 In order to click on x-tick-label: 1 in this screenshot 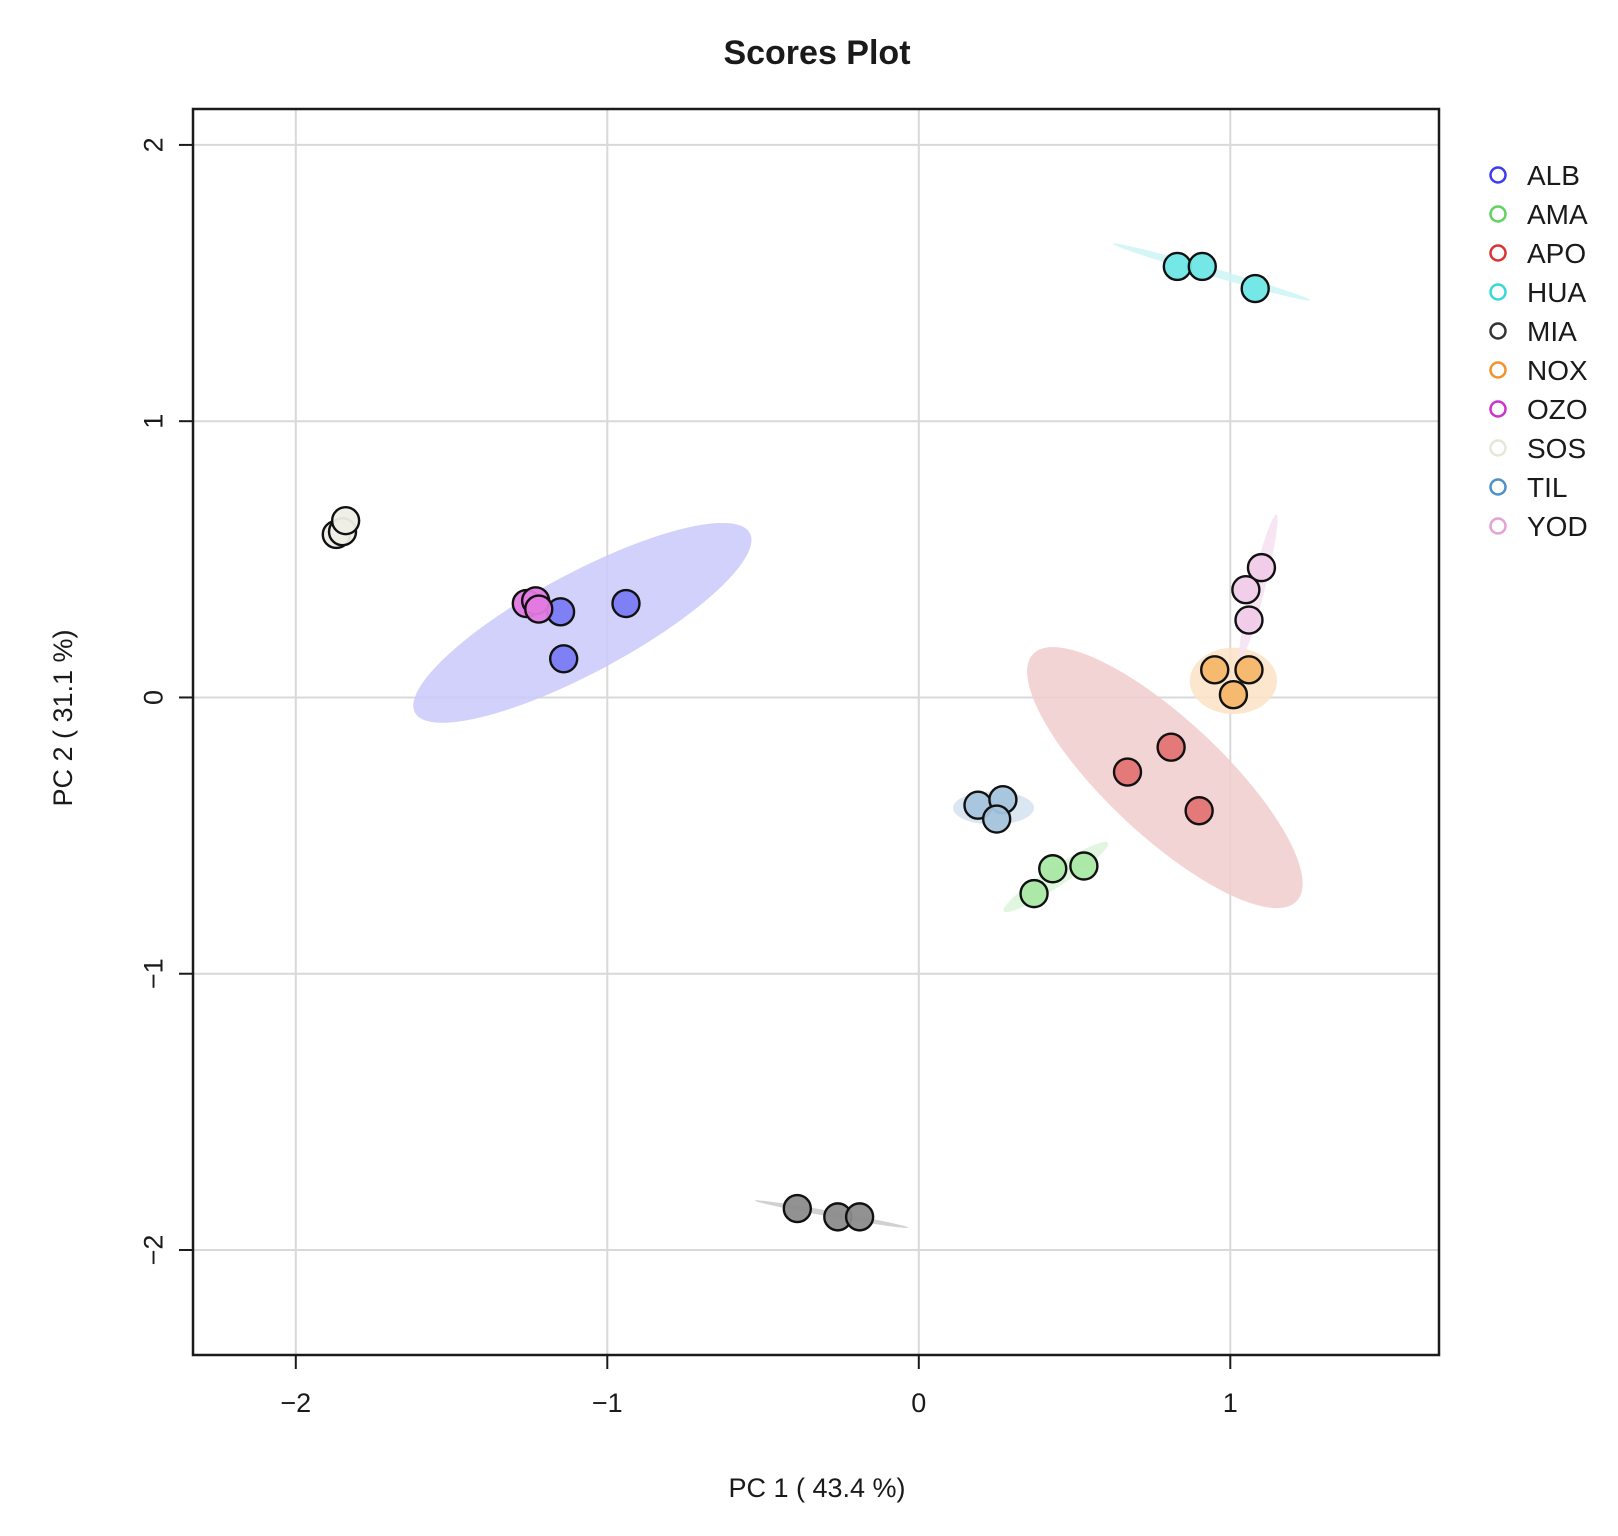, I will do `click(1230, 1403)`.